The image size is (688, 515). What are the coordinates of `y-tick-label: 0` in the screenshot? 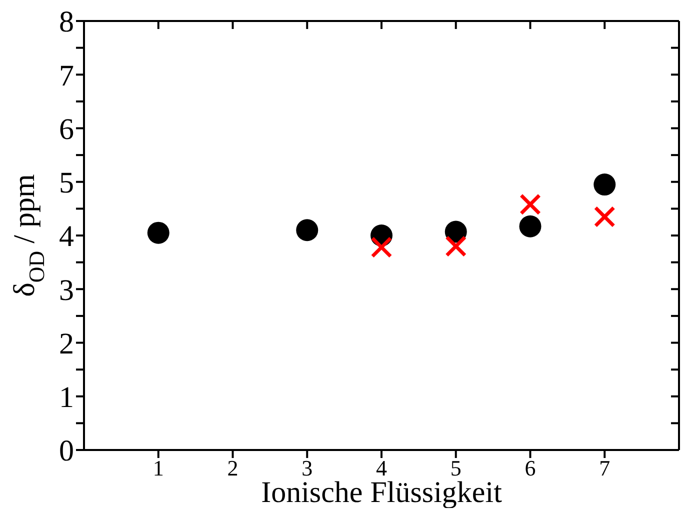 It's located at (66, 451).